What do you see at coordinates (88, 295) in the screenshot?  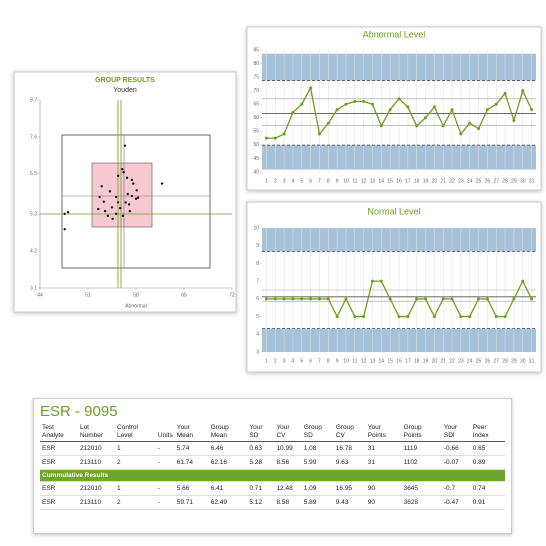 I see `x-tick-label: 51` at bounding box center [88, 295].